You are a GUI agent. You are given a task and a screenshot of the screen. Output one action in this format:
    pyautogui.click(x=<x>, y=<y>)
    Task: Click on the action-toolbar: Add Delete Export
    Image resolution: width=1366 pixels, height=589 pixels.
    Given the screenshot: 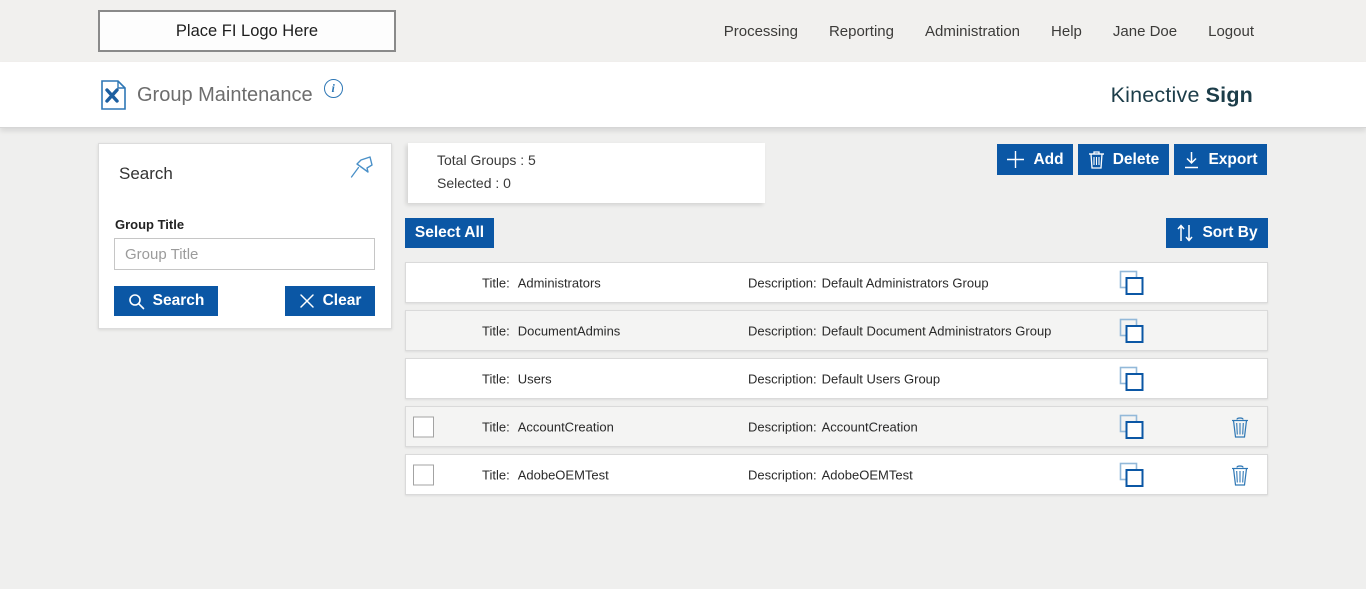 What is the action you would take?
    pyautogui.click(x=1132, y=159)
    